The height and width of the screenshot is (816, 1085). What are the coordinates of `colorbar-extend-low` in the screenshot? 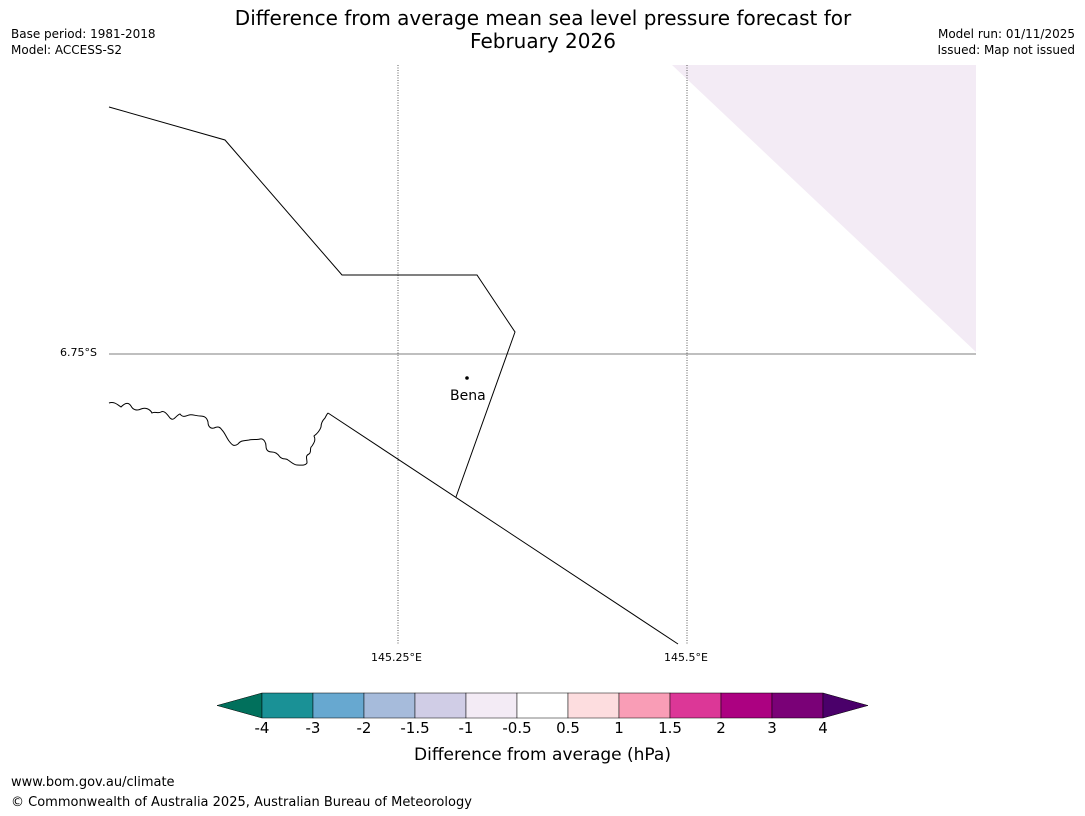 It's located at (239, 705).